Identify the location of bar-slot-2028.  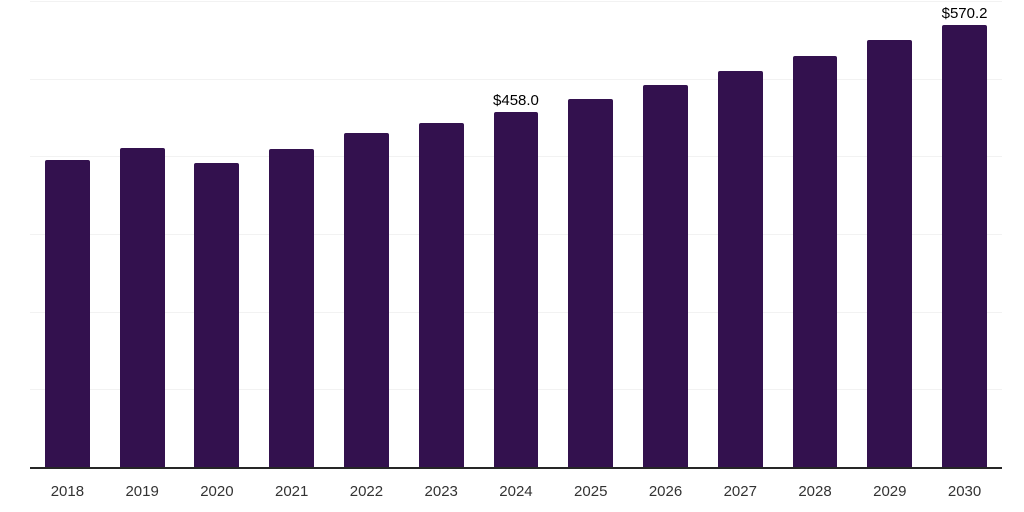
(815, 235).